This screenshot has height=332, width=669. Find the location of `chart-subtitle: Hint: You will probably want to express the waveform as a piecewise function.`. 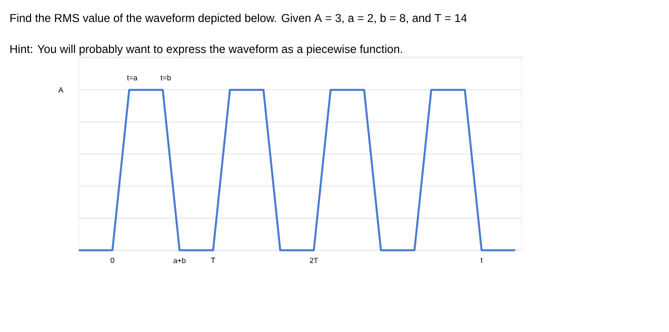

chart-subtitle: Hint: You will probably want to express the waveform as a piecewise function. is located at coordinates (206, 50).